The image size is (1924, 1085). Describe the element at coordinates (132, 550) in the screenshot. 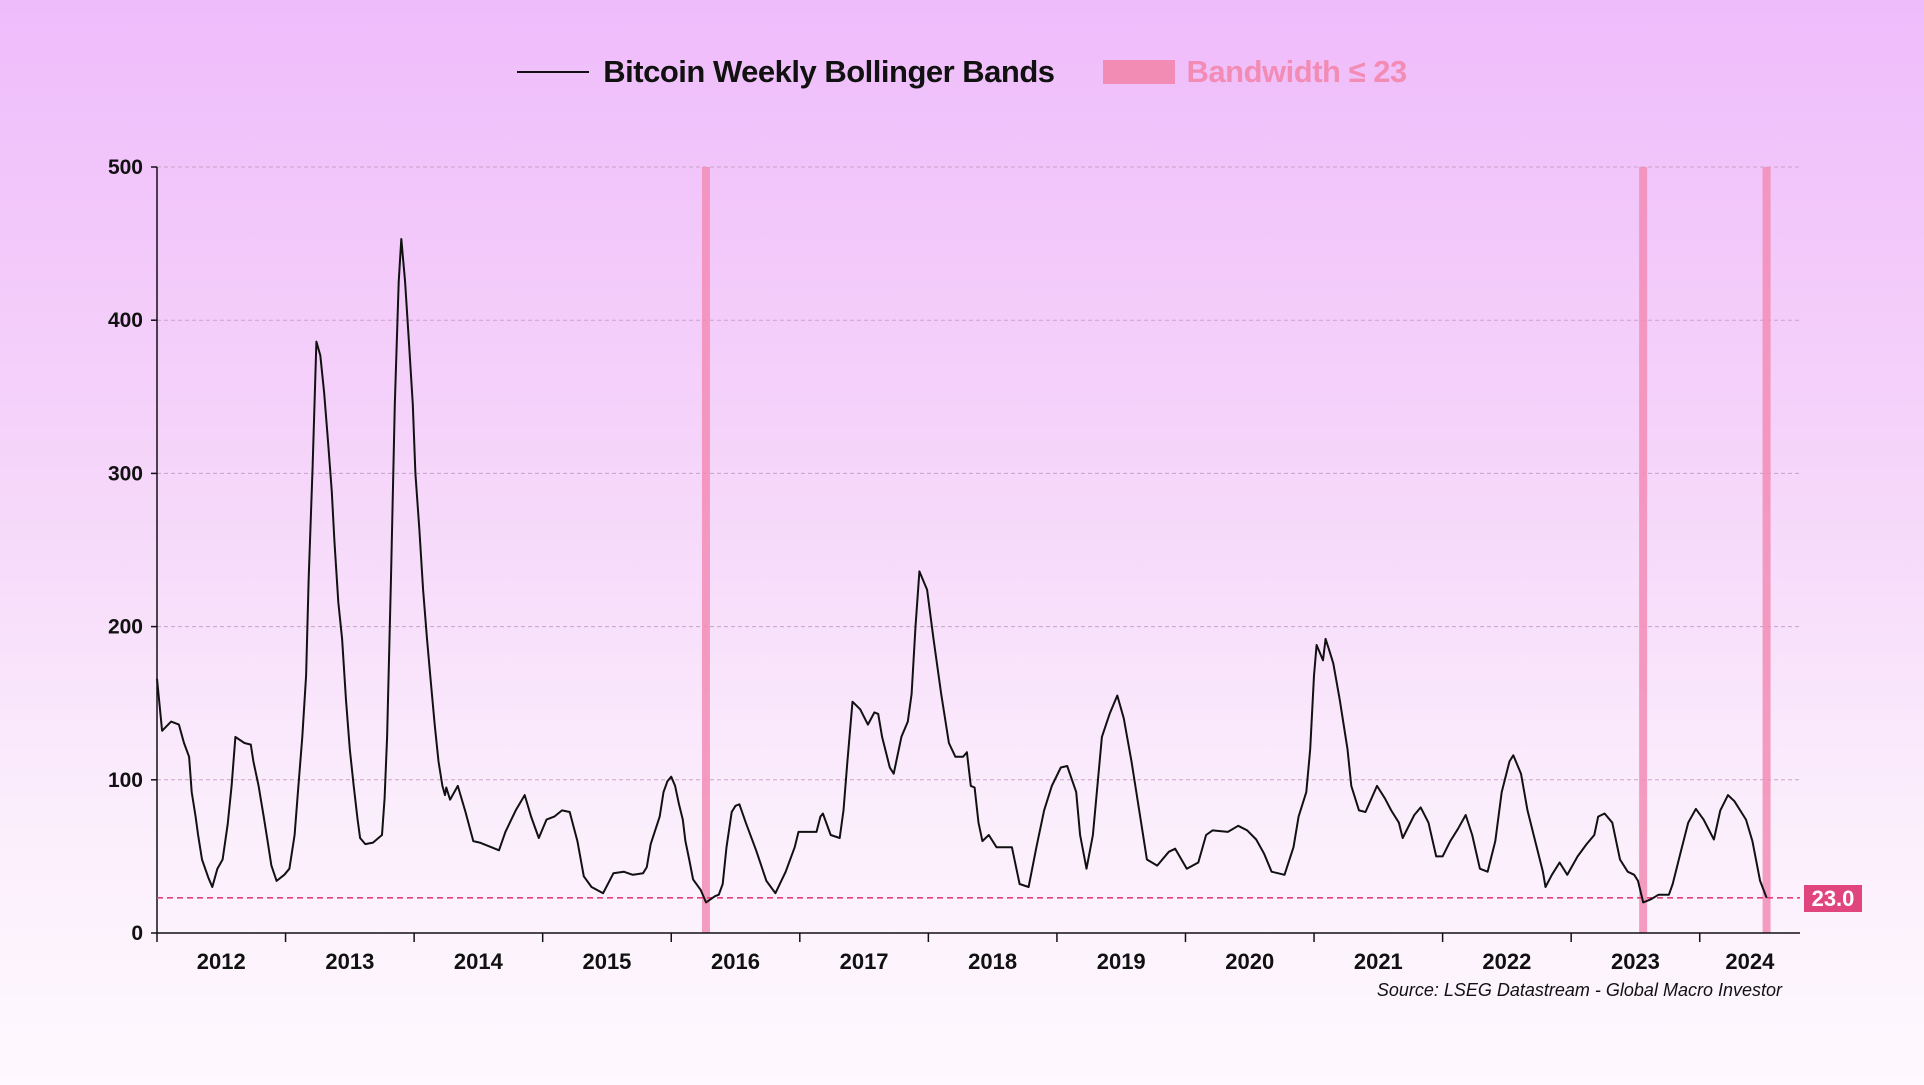

I see `y-axis-ticks: 0 100 200 300 400 500` at that location.